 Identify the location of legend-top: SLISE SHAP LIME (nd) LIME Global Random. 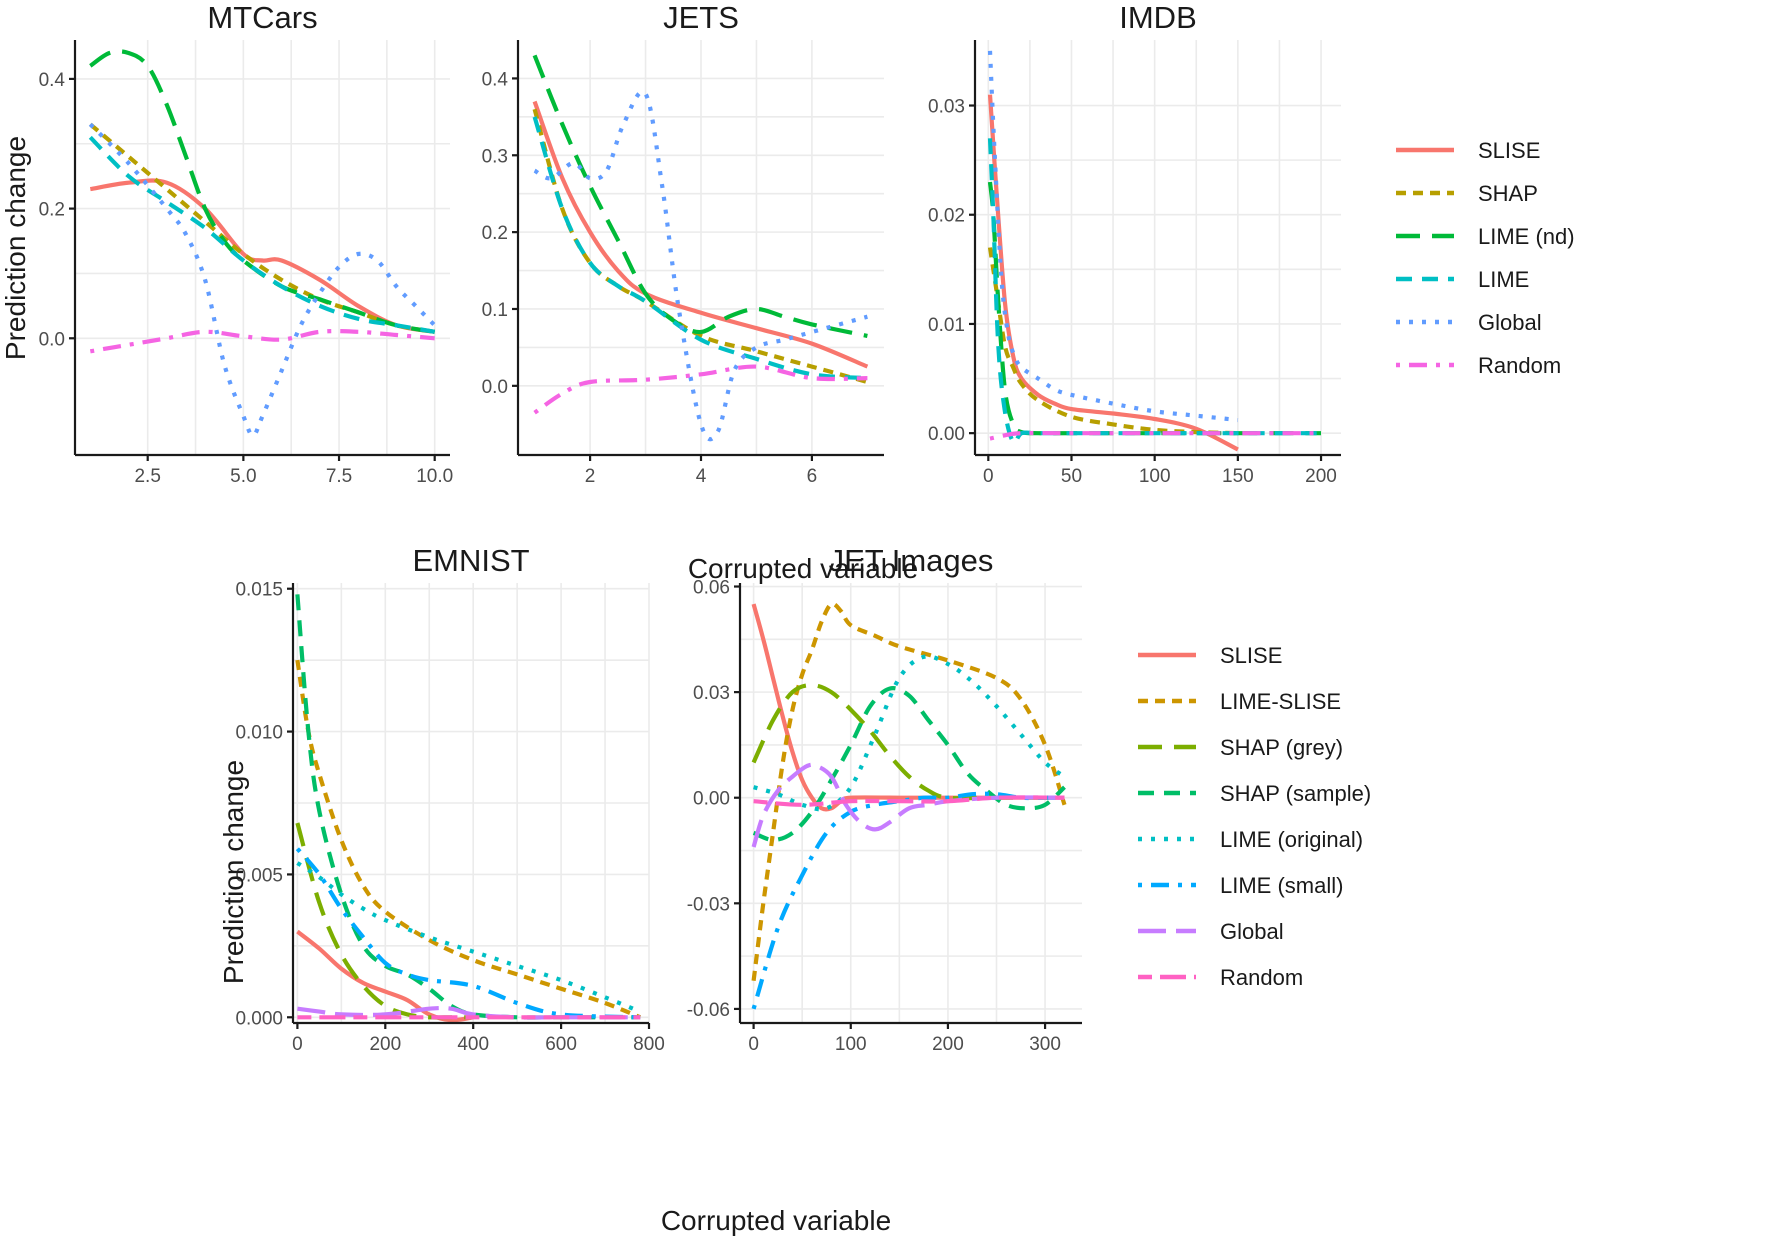
(1485, 258).